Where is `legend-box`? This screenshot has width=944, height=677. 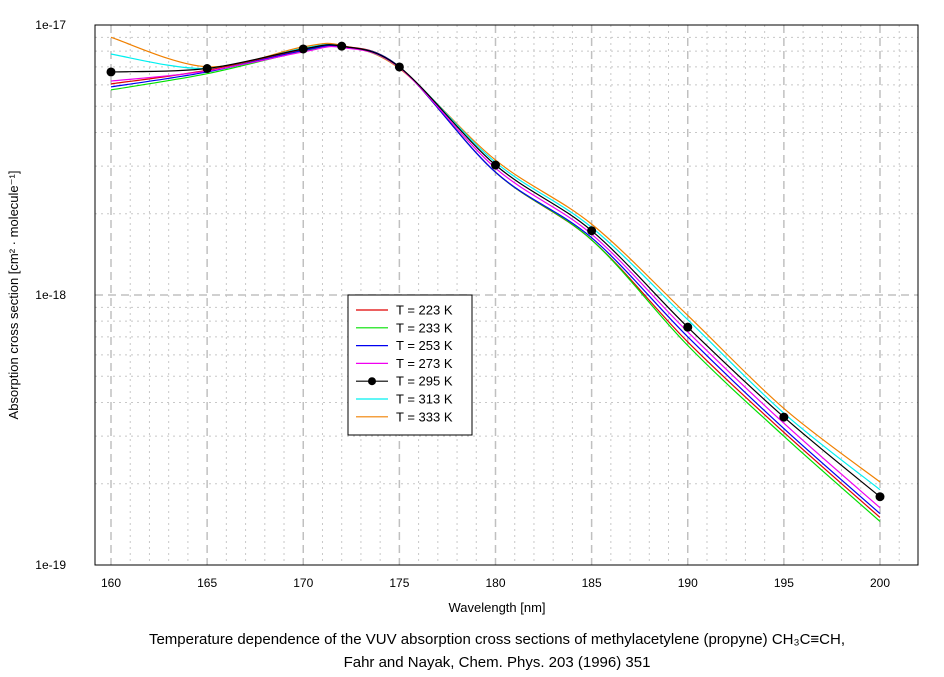
legend-box is located at coordinates (410, 365).